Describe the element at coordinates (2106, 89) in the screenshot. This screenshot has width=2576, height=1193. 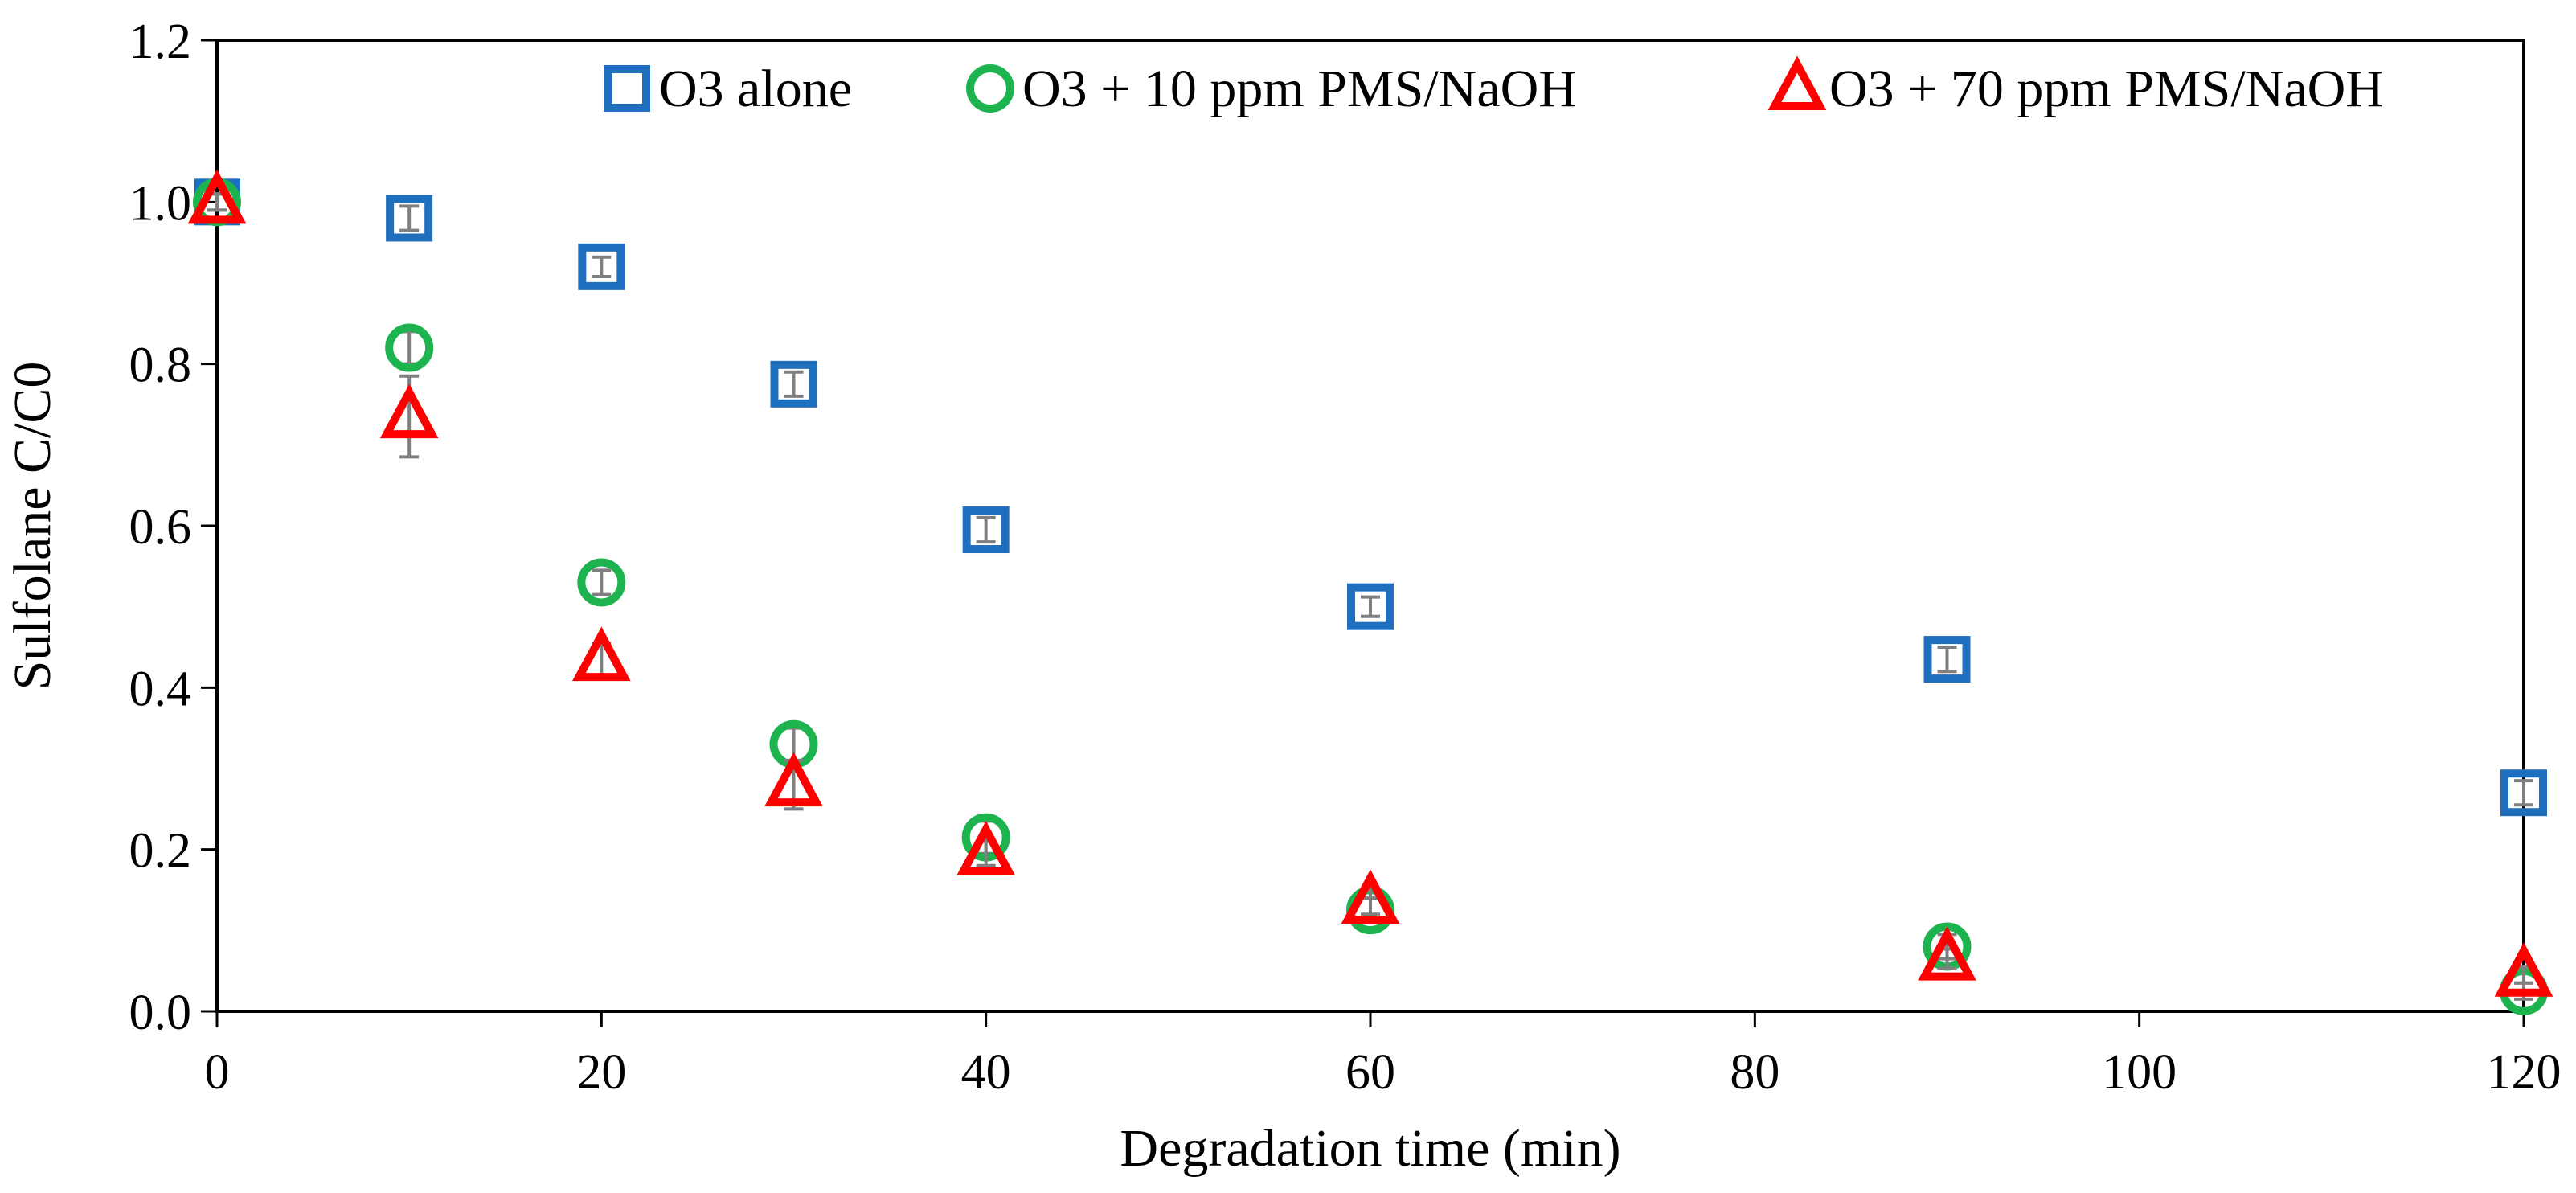
I see `legend-label: O3 + 70 ppm PMS/NaOH` at that location.